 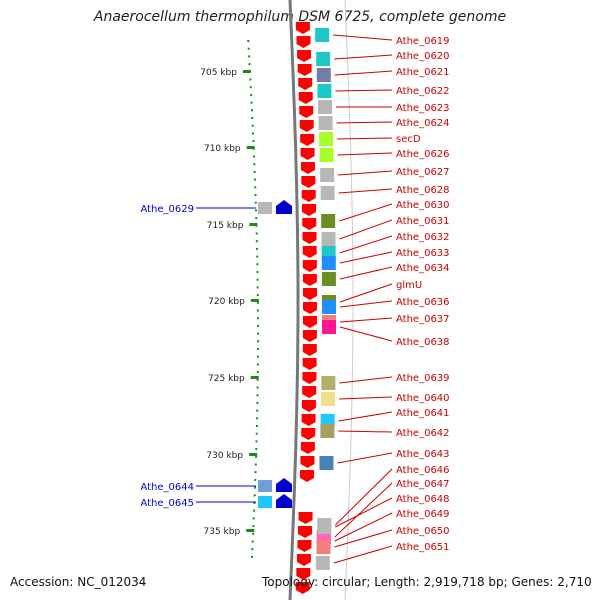 What do you see at coordinates (167, 487) in the screenshot?
I see `gene-label: Athe_0644` at bounding box center [167, 487].